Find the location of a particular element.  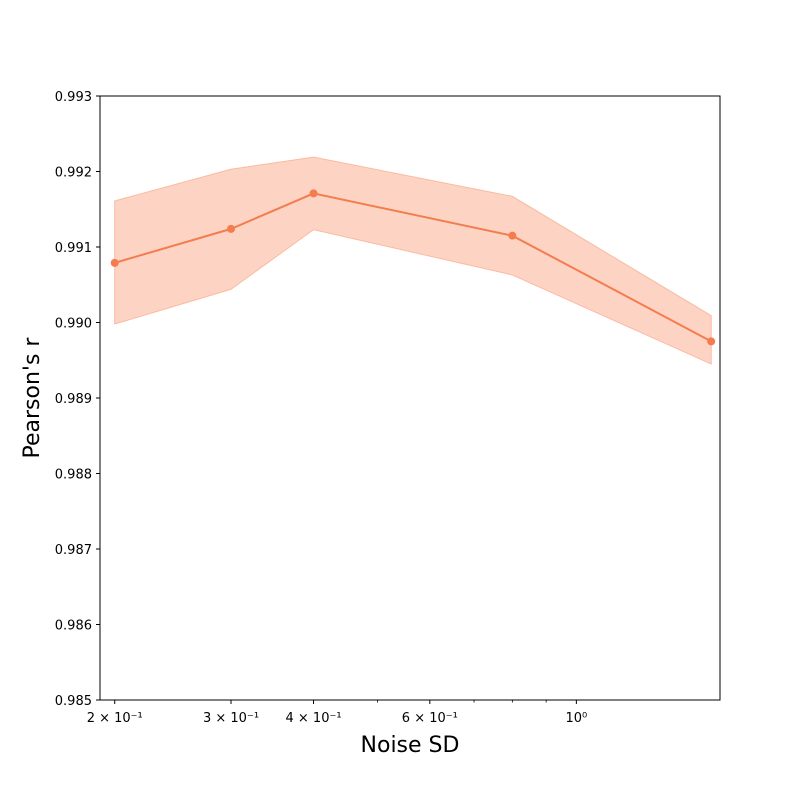

x-tick-label: 6 × 10⁻¹ is located at coordinates (430, 718).